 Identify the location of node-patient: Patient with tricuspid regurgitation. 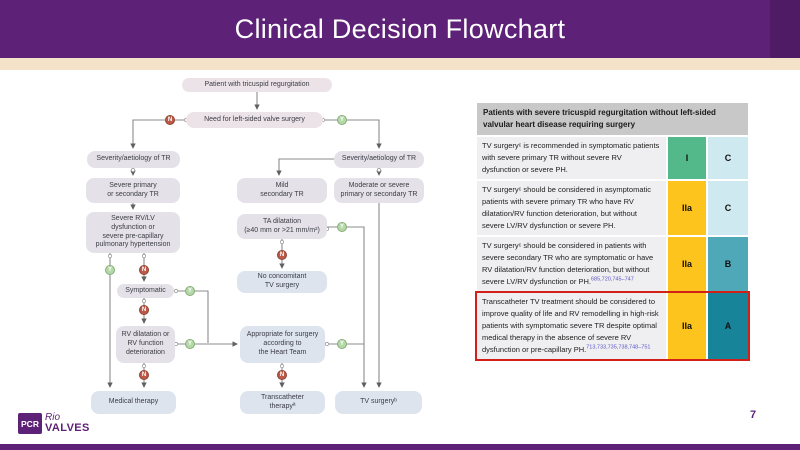
(257, 85).